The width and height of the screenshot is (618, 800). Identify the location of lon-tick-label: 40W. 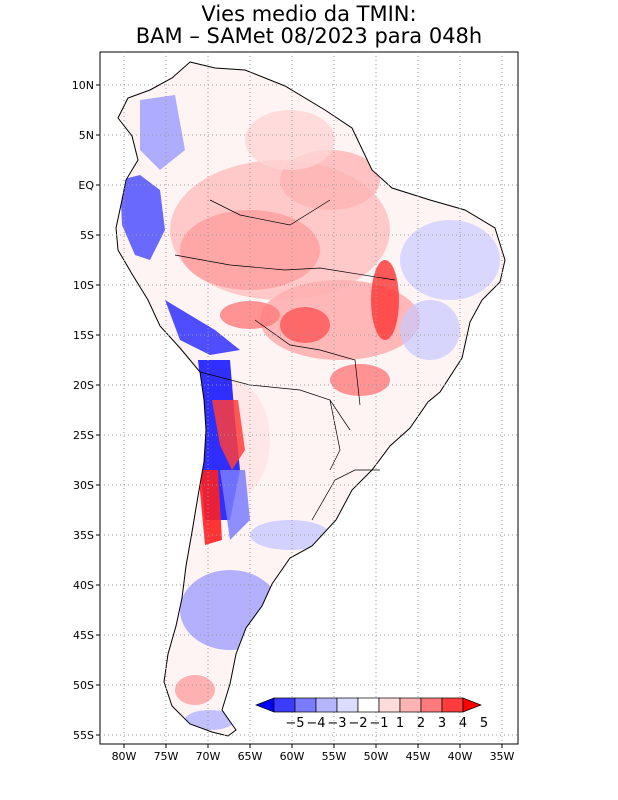
(460, 756).